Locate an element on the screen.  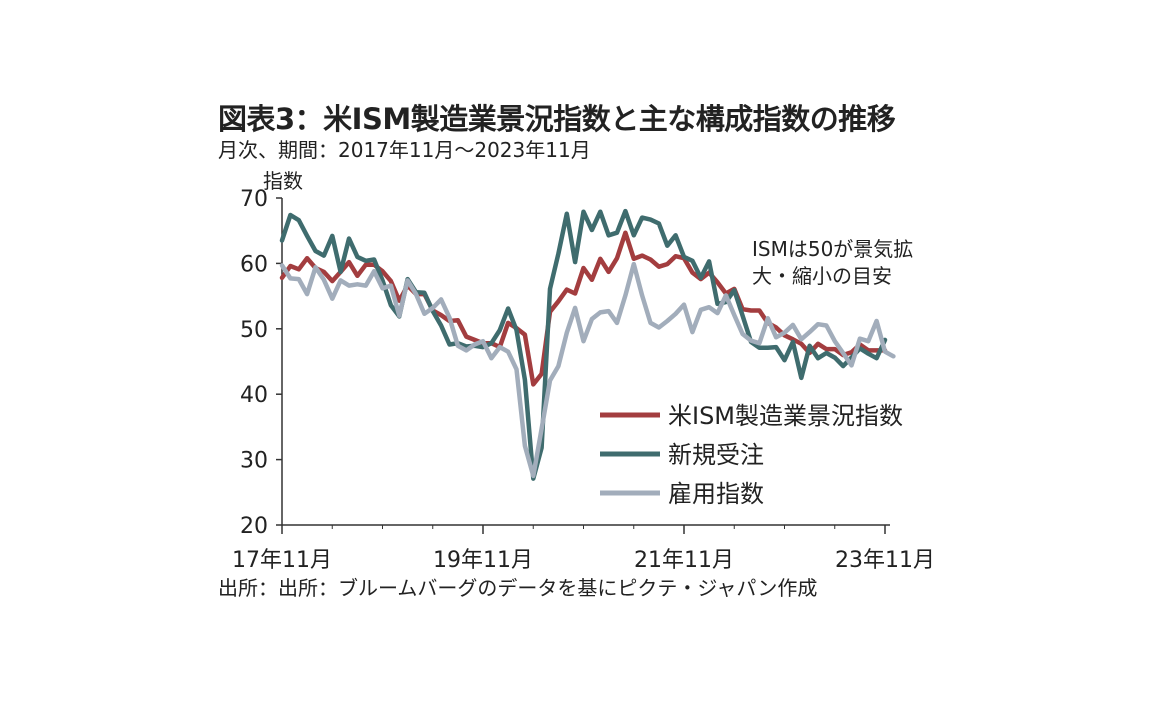
annotation-text: ISMは50が景気拡 is located at coordinates (832, 249).